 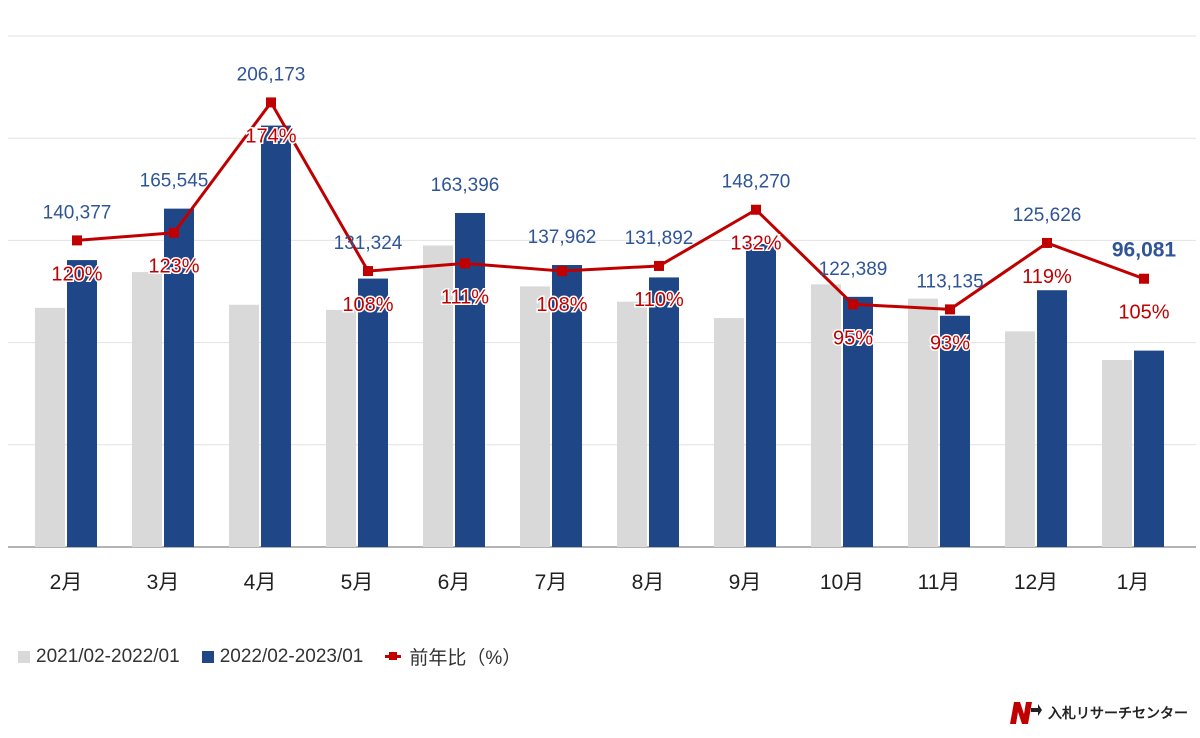 What do you see at coordinates (173, 267) in the screenshot?
I see `ratio-value-label: 123%` at bounding box center [173, 267].